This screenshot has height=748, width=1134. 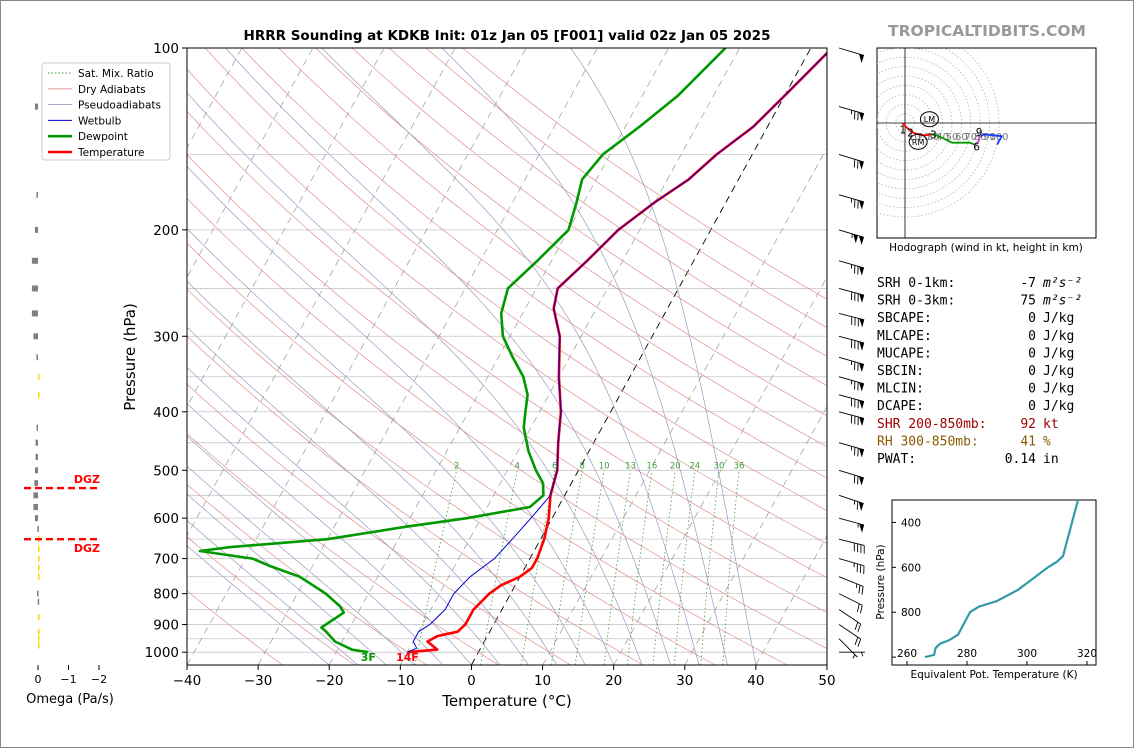 I want to click on hodograph-ring-label: 50, so click(x=952, y=137).